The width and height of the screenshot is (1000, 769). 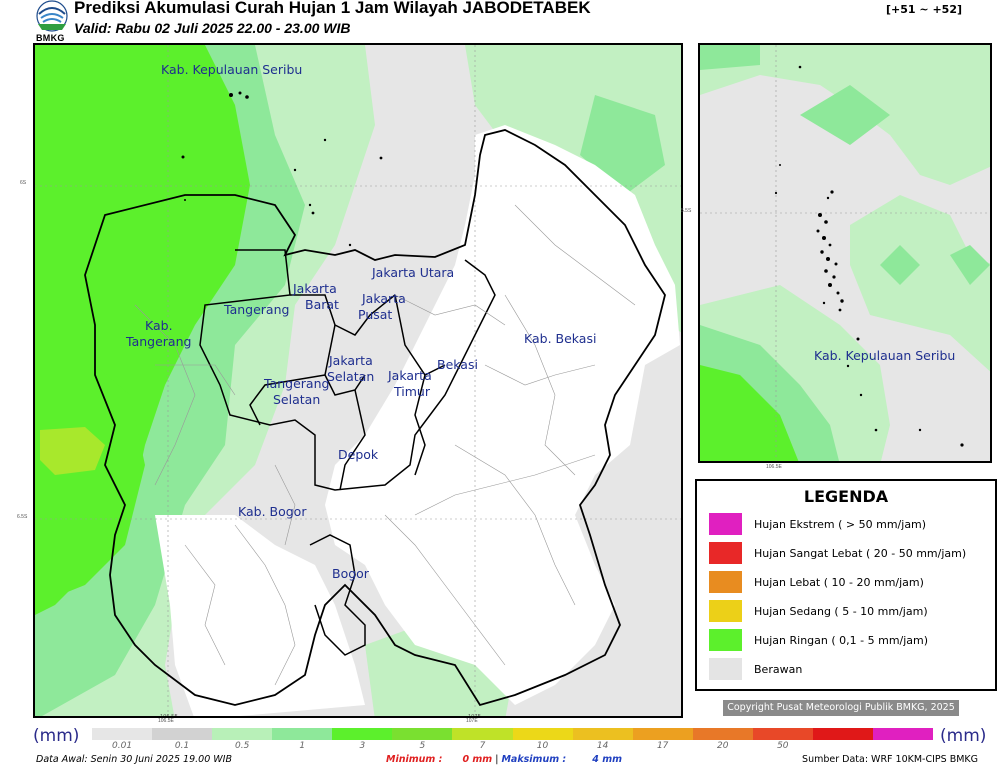 I want to click on colorbar-ticks: 0.01 0.1 0.5 1 3 5 7 10 14 17 20 50, so click(x=512, y=747).